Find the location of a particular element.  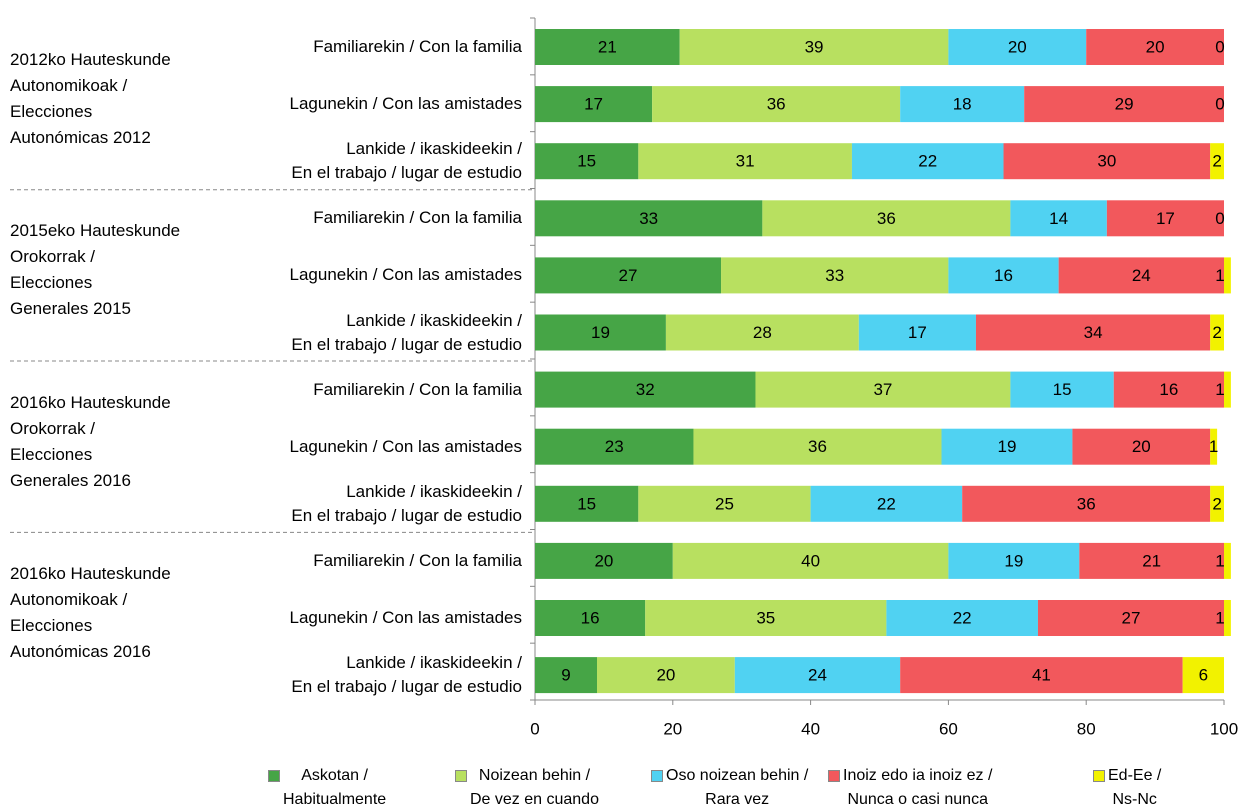

x-tick-label: 60 is located at coordinates (948, 728).